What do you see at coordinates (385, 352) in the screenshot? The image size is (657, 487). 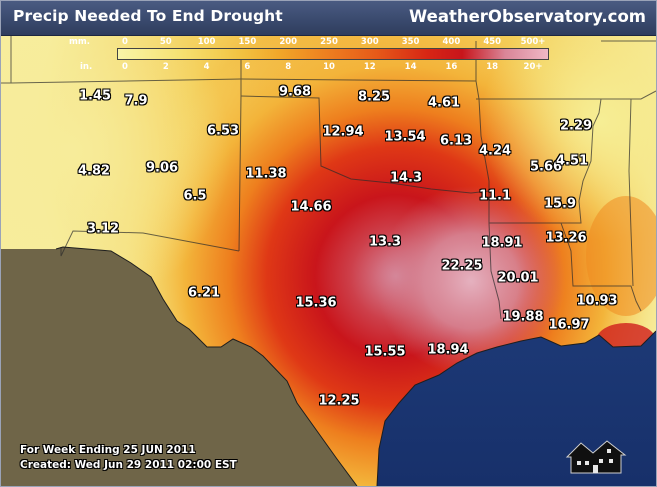 I see `map-value-tx-sc: 15.55` at bounding box center [385, 352].